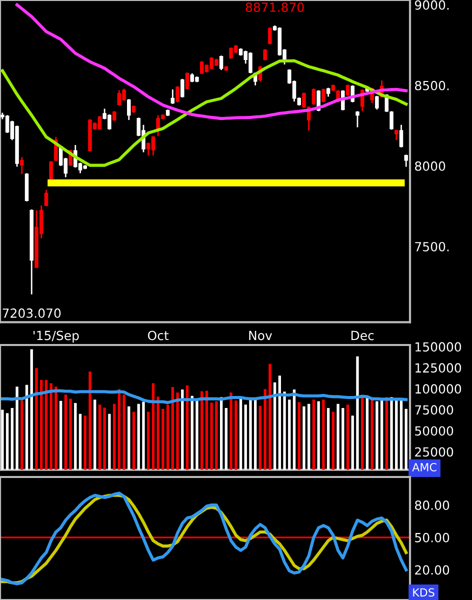 This screenshot has width=472, height=600. I want to click on y-tick-label: 8500., so click(432, 85).